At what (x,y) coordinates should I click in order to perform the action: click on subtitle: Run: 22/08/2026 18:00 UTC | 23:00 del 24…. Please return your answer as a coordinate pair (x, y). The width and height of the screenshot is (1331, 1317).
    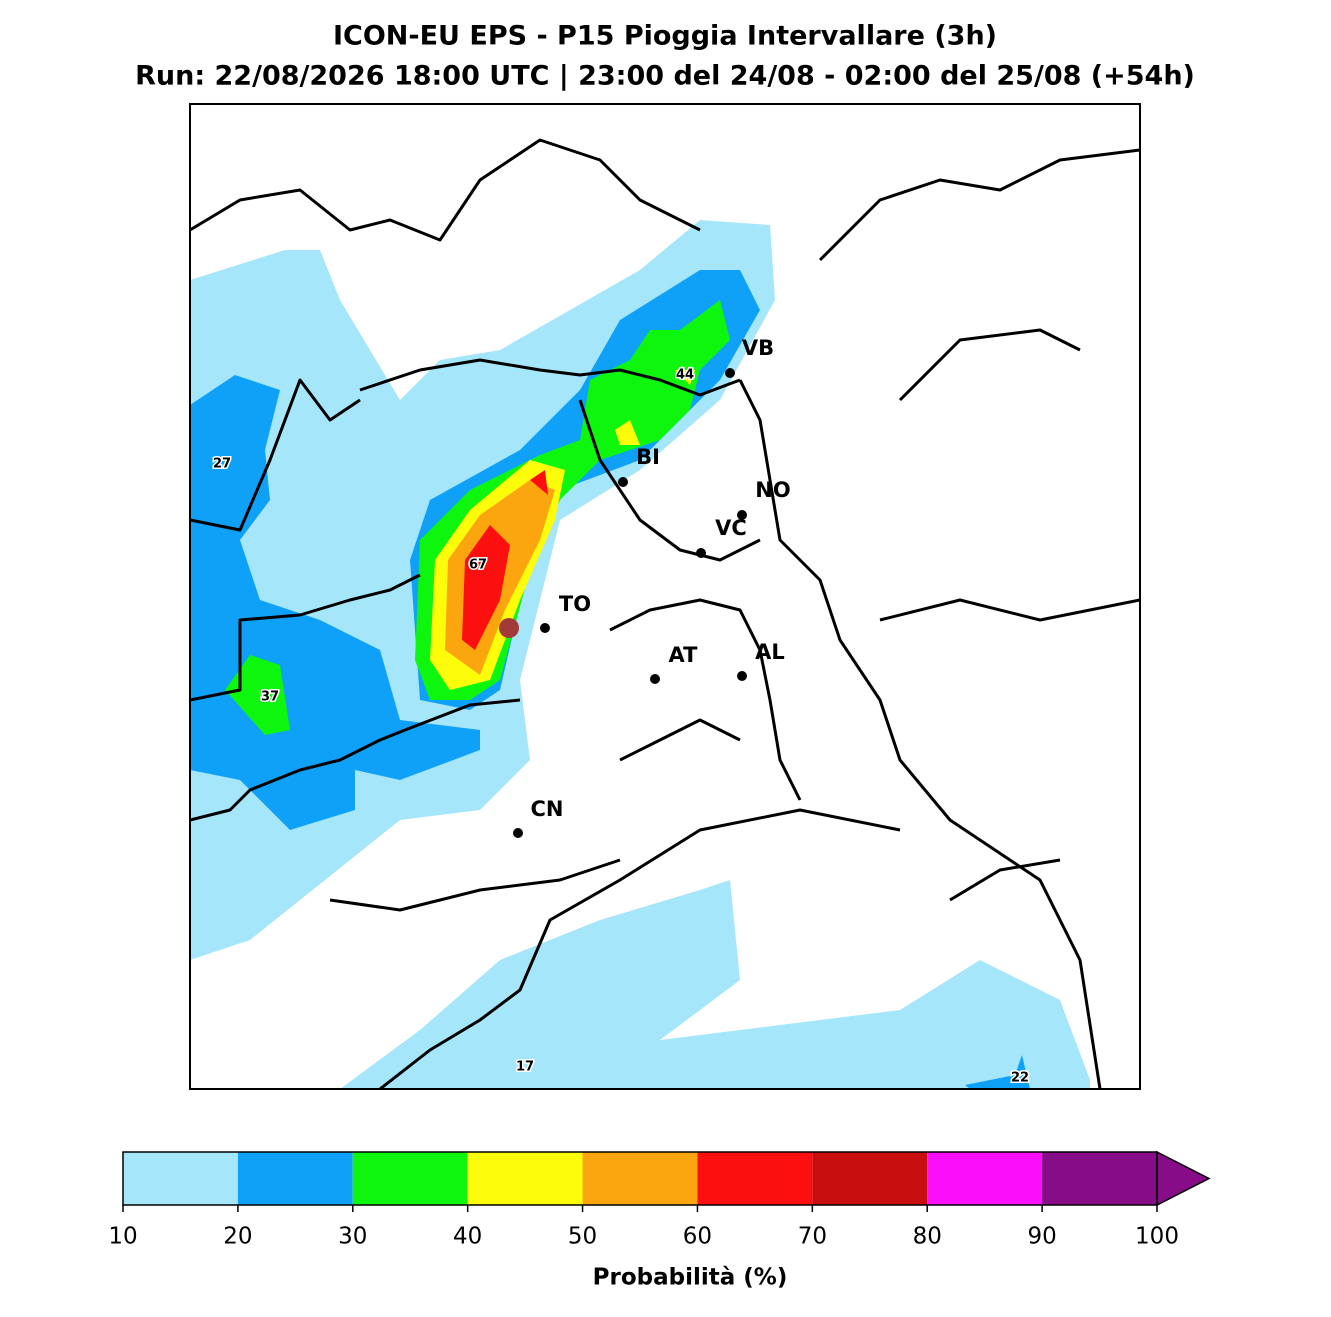
    Looking at the image, I should click on (665, 76).